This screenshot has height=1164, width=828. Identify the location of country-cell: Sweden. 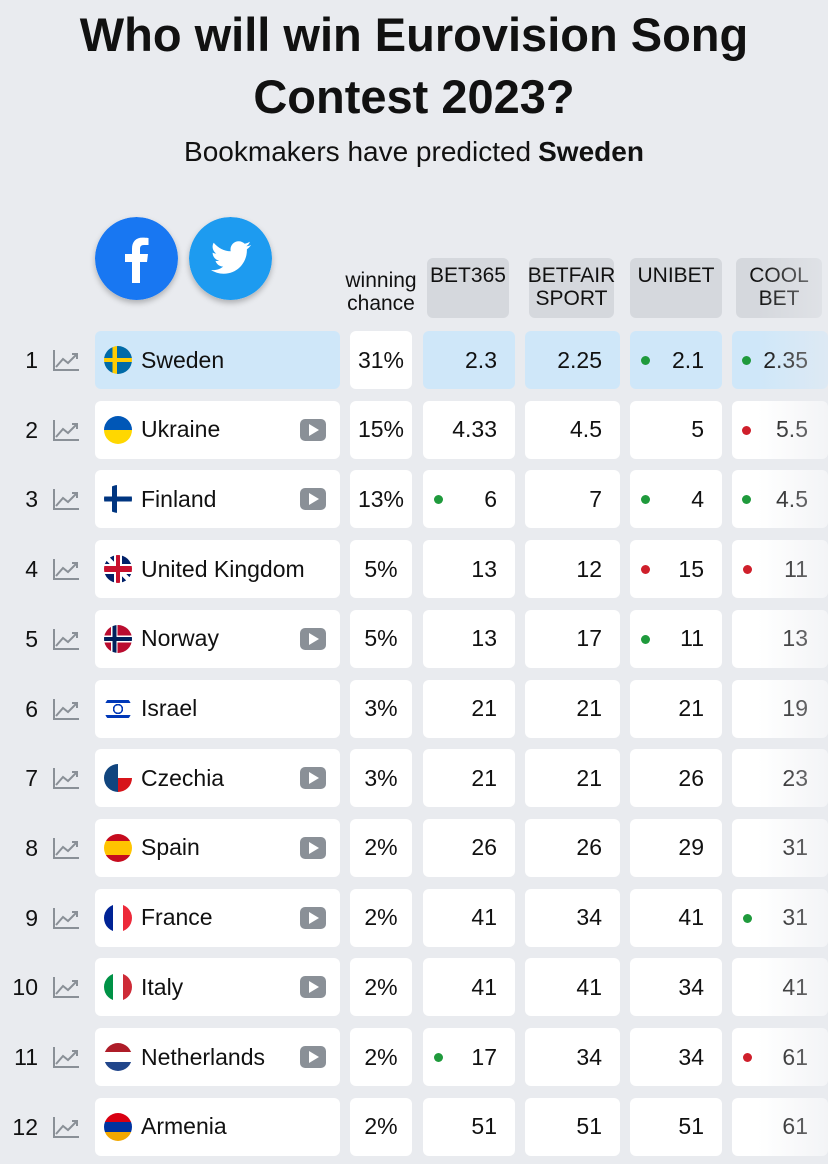
(217, 360).